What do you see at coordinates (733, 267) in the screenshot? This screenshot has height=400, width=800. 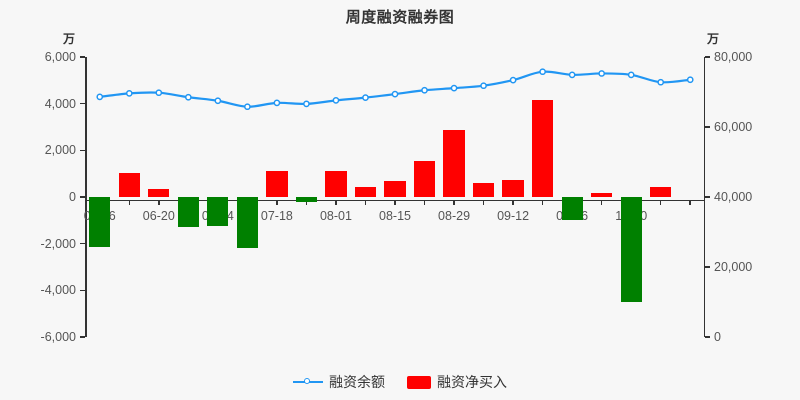 I see `right-tick-label: 20,000` at bounding box center [733, 267].